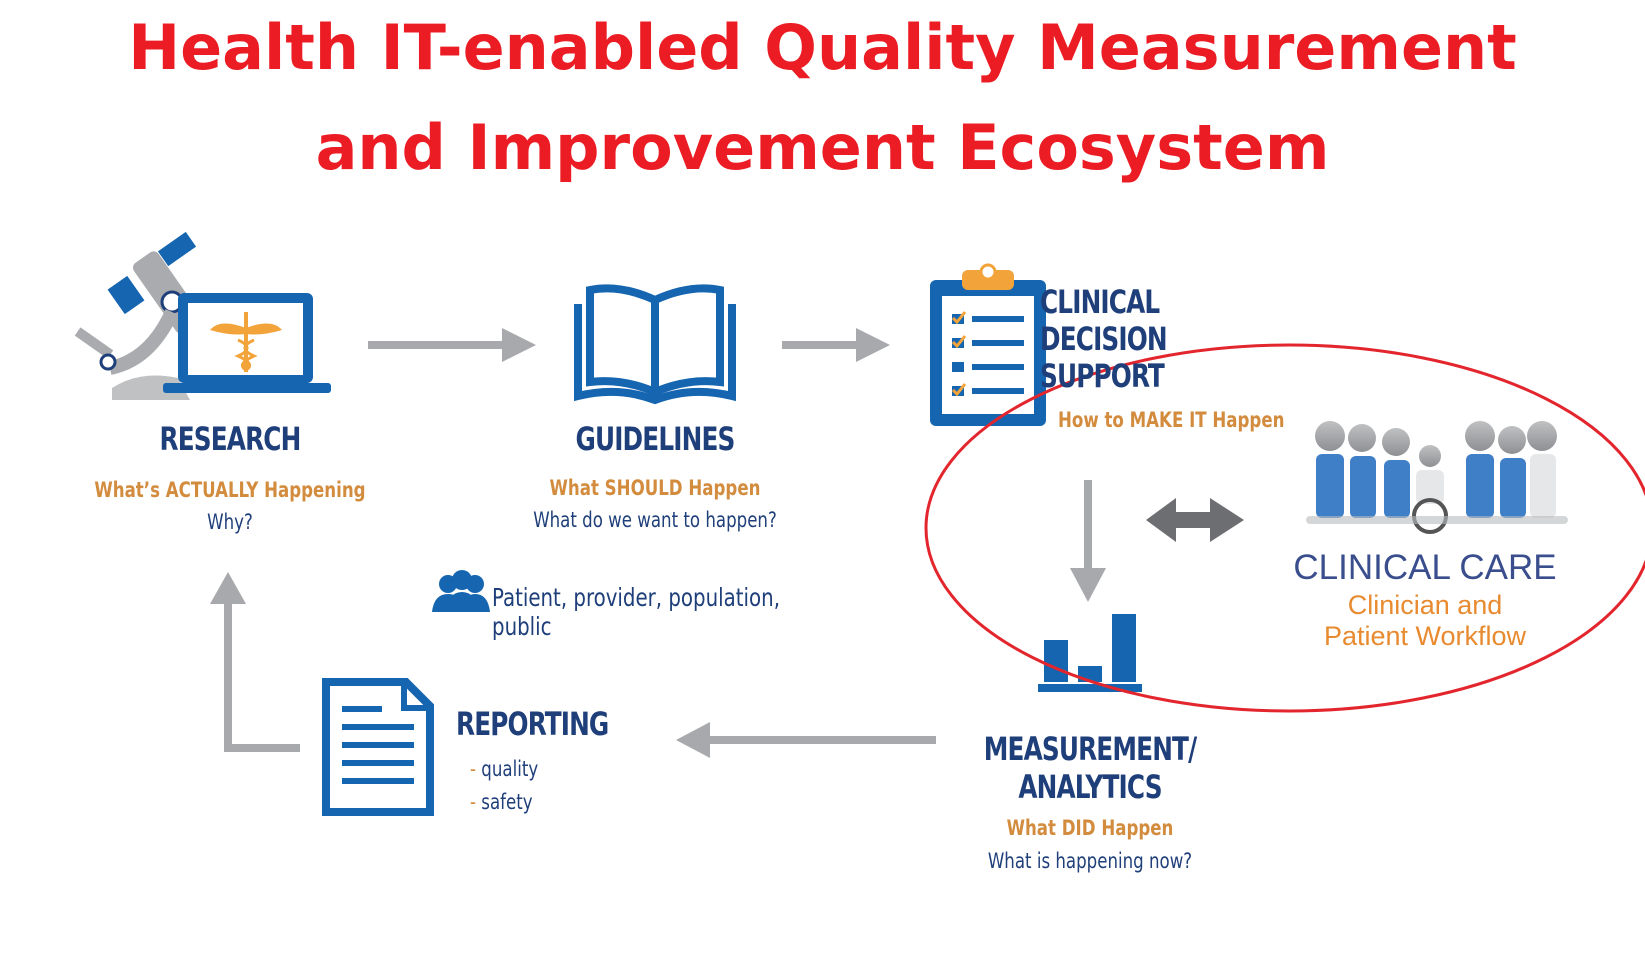  Describe the element at coordinates (230, 522) in the screenshot. I see `research-question: Why?` at that location.